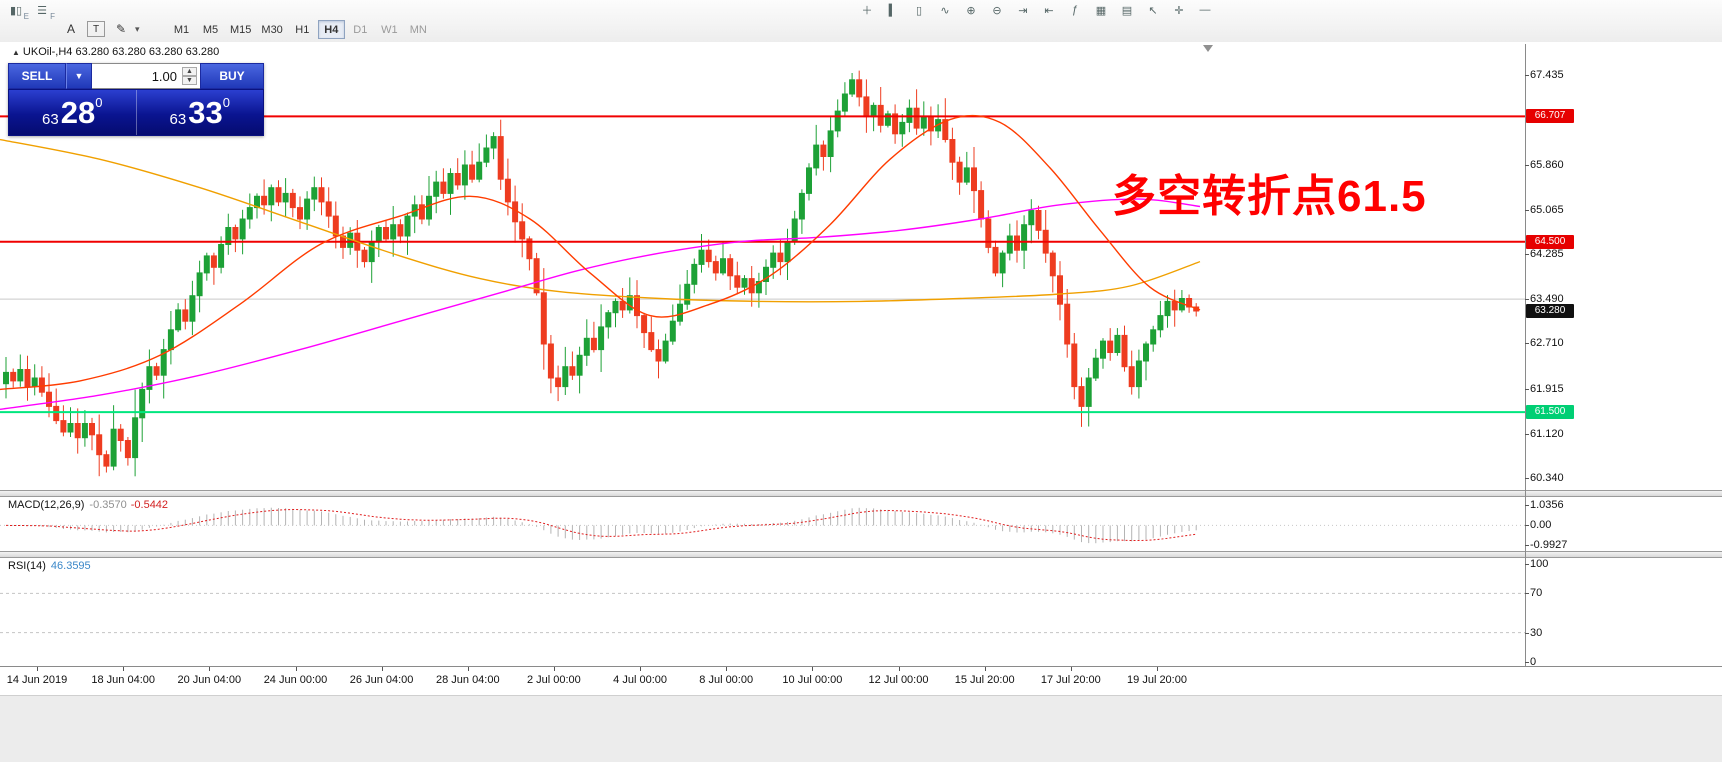  I want to click on time-axis-label: 14 Jun 2019, so click(37, 680).